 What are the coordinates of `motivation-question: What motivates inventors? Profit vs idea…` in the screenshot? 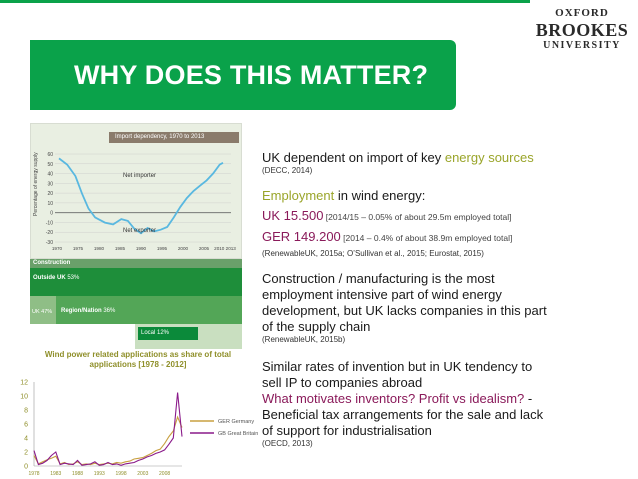 It's located at (393, 398).